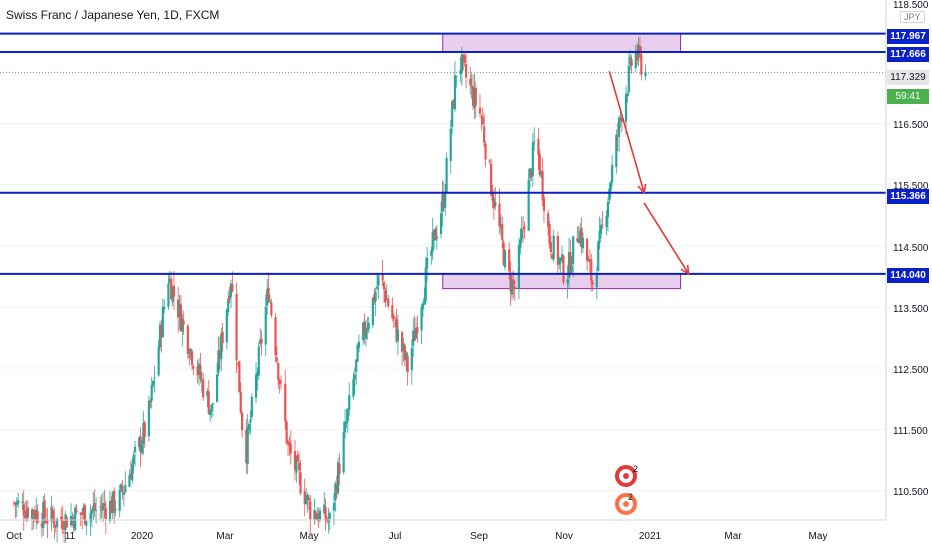 The height and width of the screenshot is (550, 932). What do you see at coordinates (908, 275) in the screenshot?
I see `level-label: 114.040` at bounding box center [908, 275].